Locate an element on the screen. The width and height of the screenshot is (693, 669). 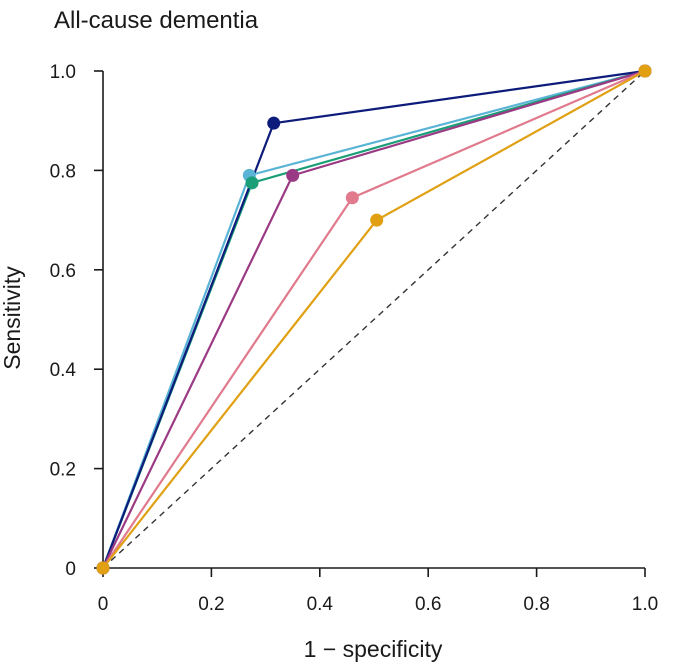
y-tick-label: 0.6 is located at coordinates (63, 271).